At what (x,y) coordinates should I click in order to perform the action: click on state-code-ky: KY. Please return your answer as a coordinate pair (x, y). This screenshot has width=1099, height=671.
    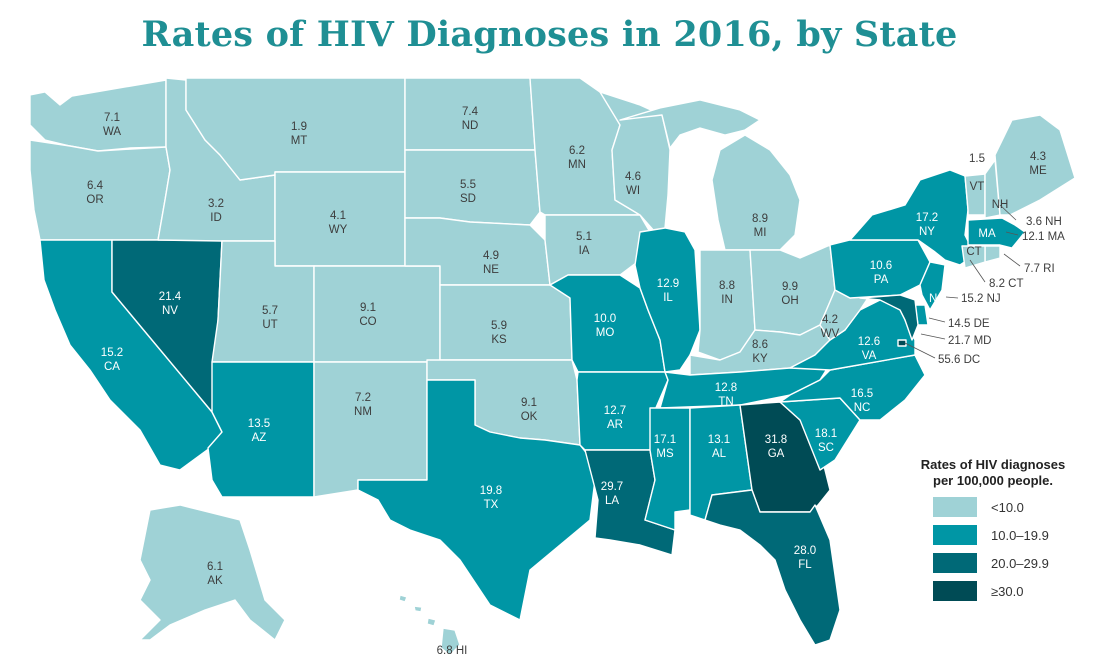
    Looking at the image, I should click on (760, 359).